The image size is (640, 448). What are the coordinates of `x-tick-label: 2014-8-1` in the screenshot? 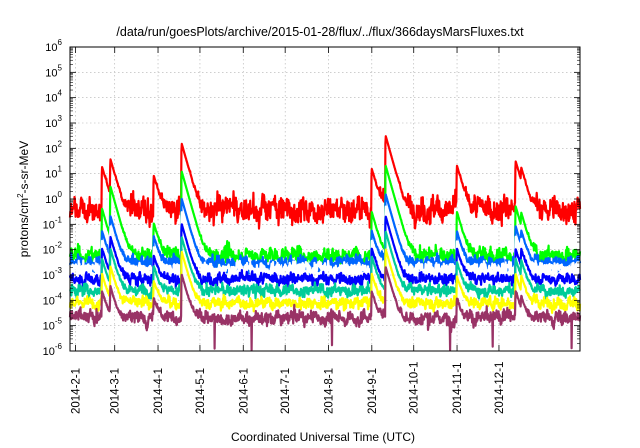 It's located at (329, 391).